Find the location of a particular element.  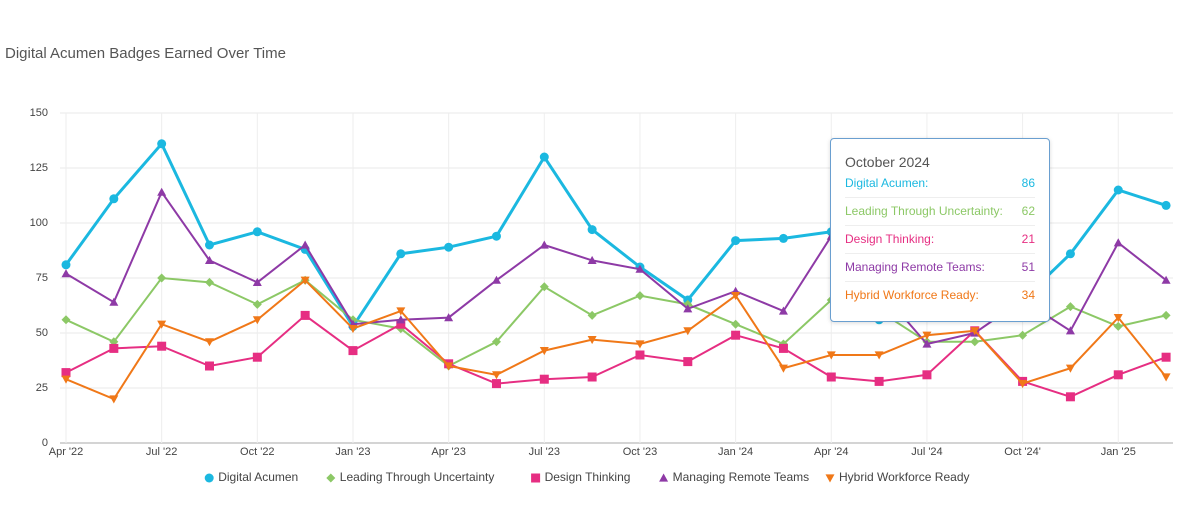

tooltip-row: Leading Through Uncertainty: 62 is located at coordinates (940, 211).